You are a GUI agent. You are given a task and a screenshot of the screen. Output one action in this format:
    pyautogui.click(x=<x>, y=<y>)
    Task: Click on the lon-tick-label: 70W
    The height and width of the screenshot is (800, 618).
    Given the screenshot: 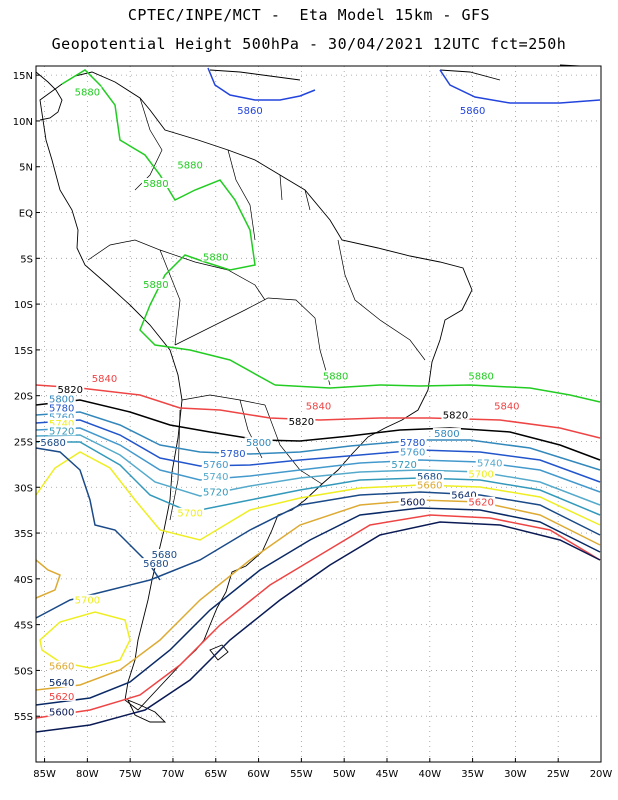 What is the action you would take?
    pyautogui.click(x=173, y=774)
    